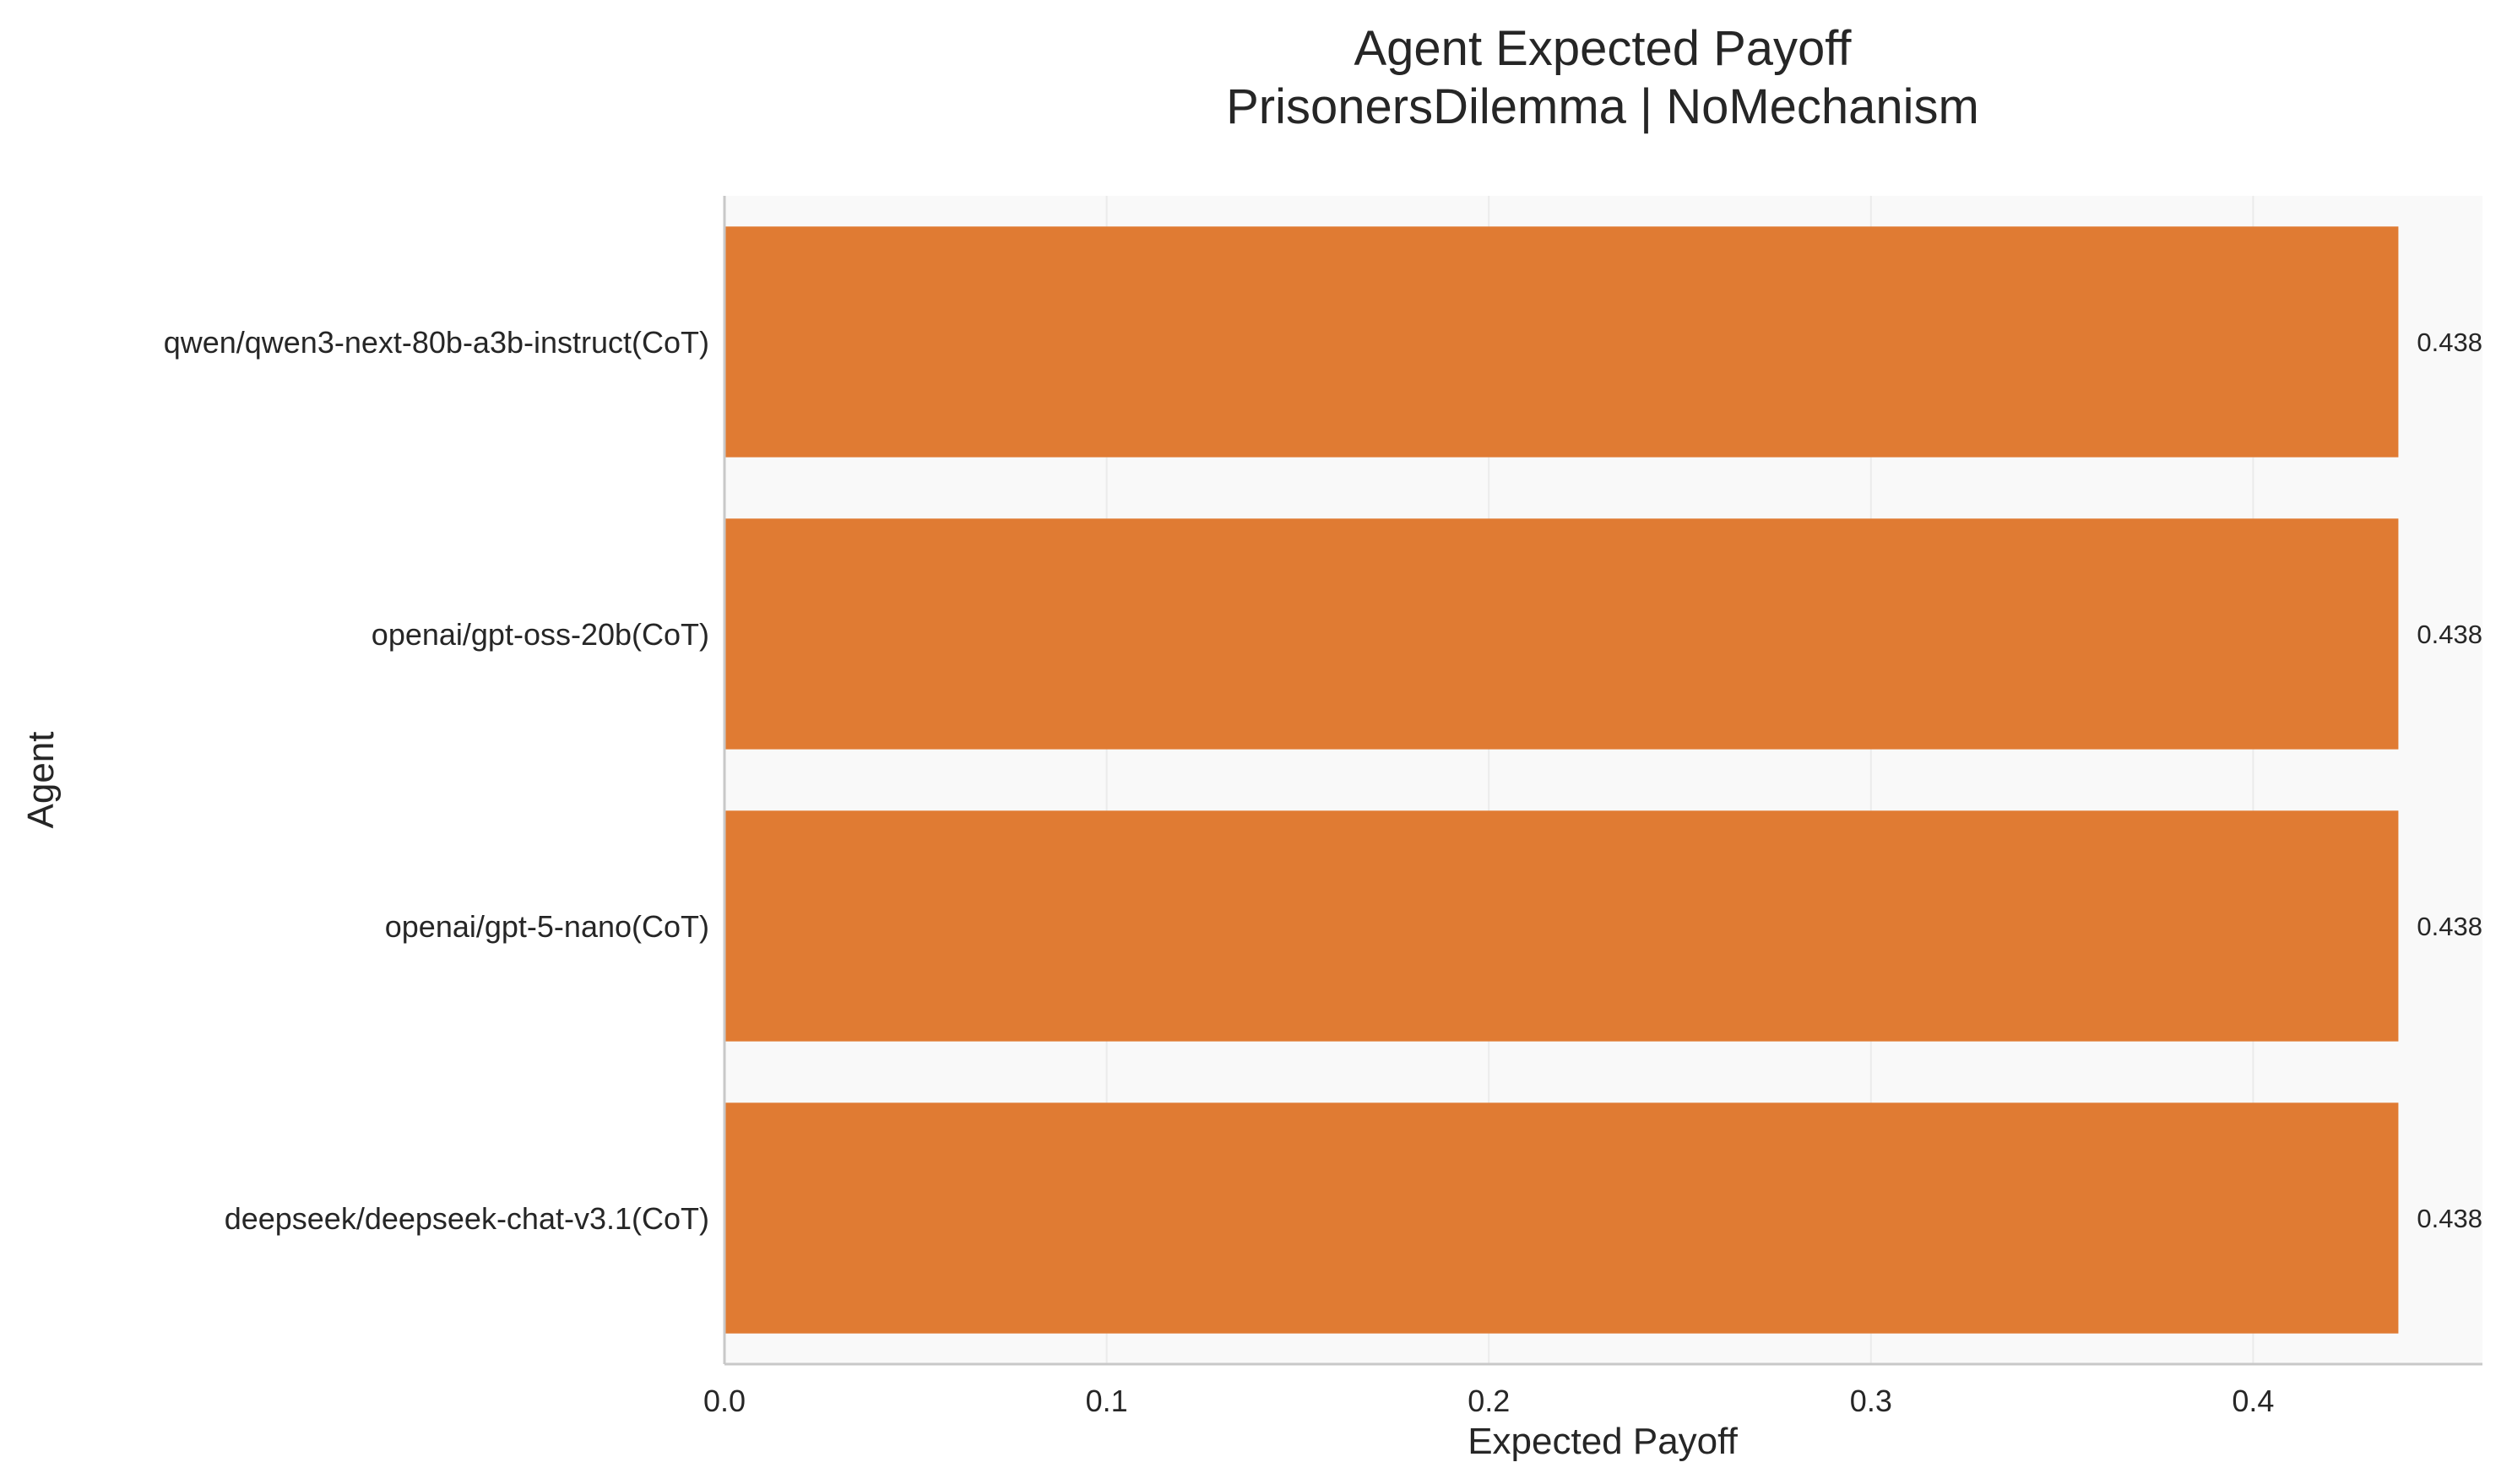  Describe the element at coordinates (467, 1218) in the screenshot. I see `y-tick-label: deepseek/deepseek-chat-v3.1(CoT)` at that location.